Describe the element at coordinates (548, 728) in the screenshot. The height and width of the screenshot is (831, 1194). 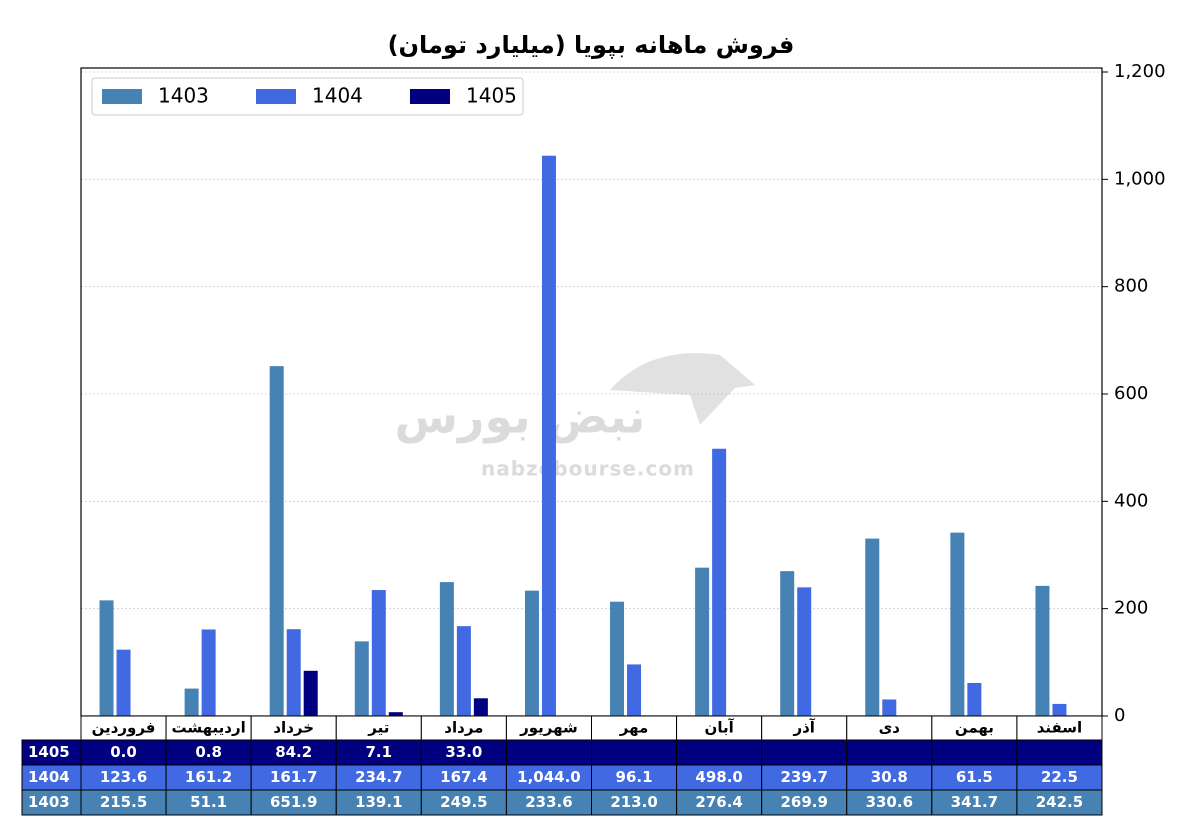
I see `x-tick-label: شهریور` at that location.